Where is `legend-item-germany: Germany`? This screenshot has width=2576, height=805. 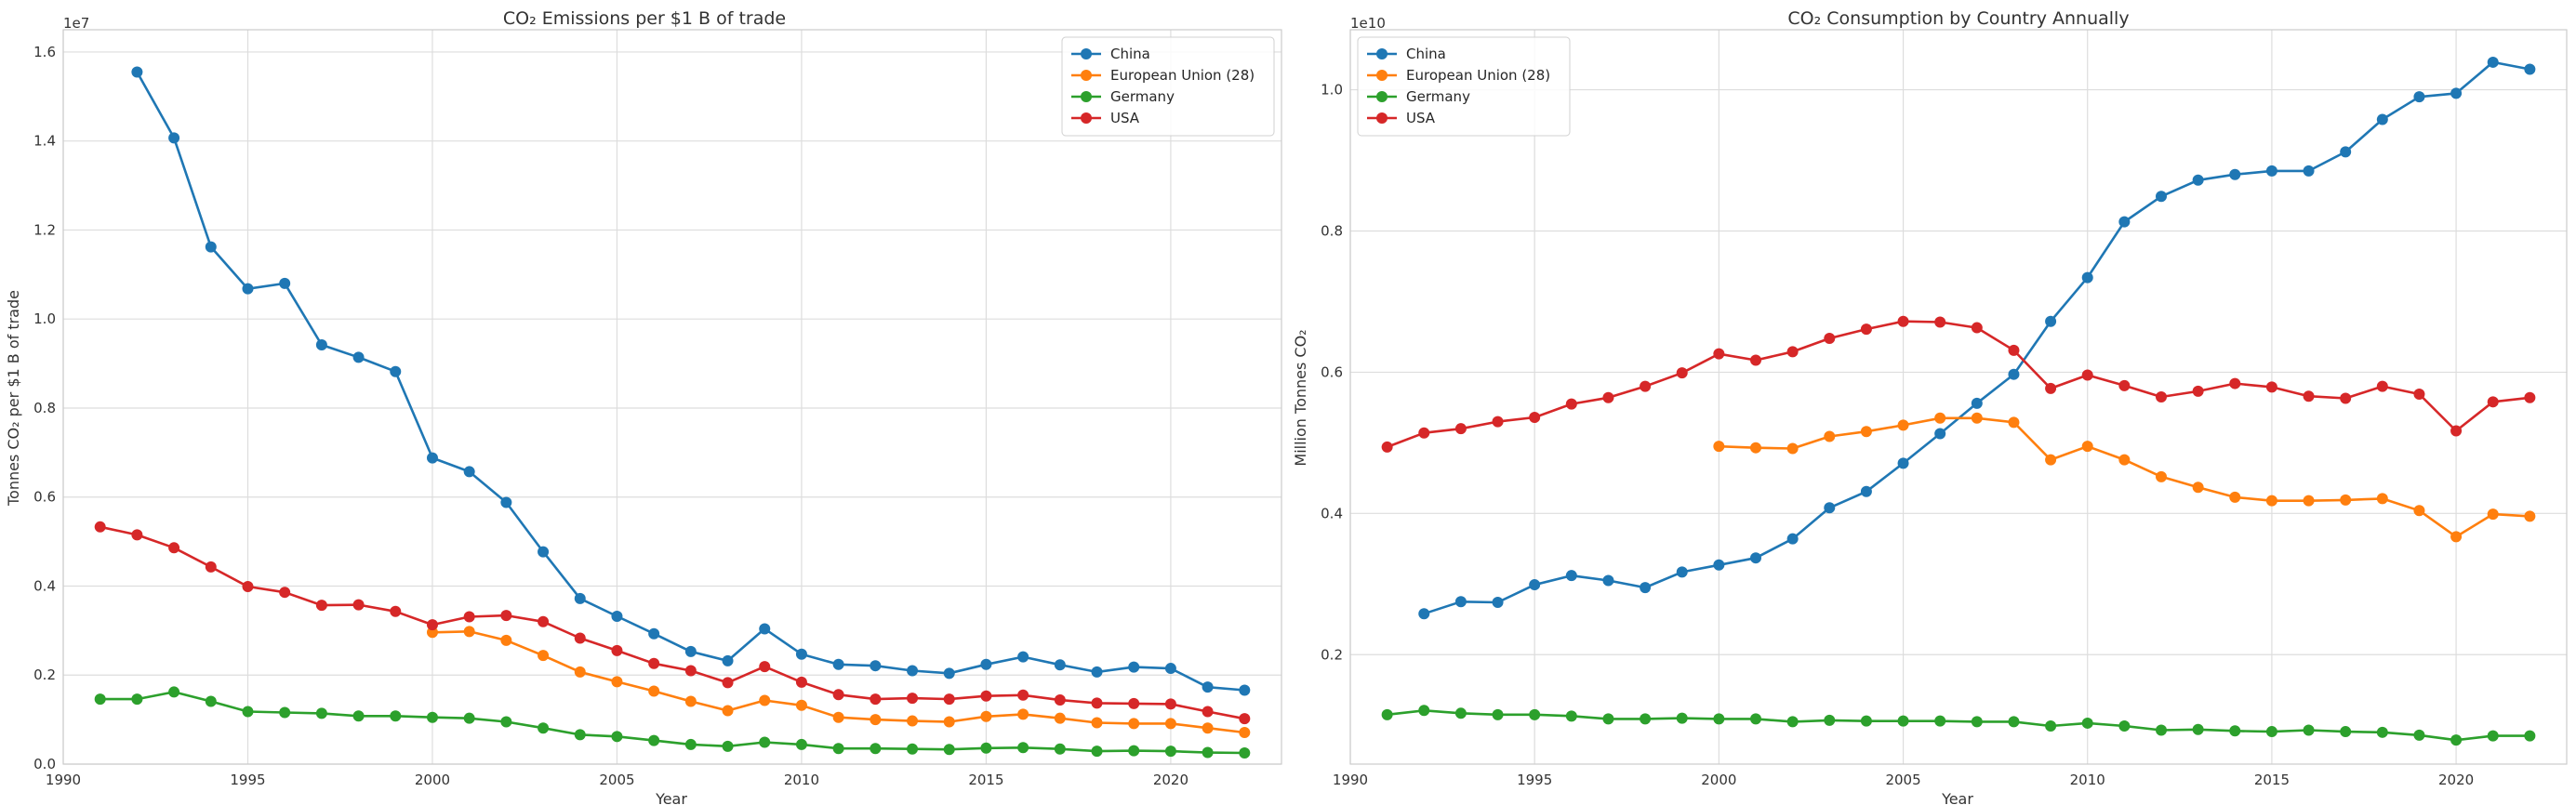 legend-item-germany: Germany is located at coordinates (1418, 96).